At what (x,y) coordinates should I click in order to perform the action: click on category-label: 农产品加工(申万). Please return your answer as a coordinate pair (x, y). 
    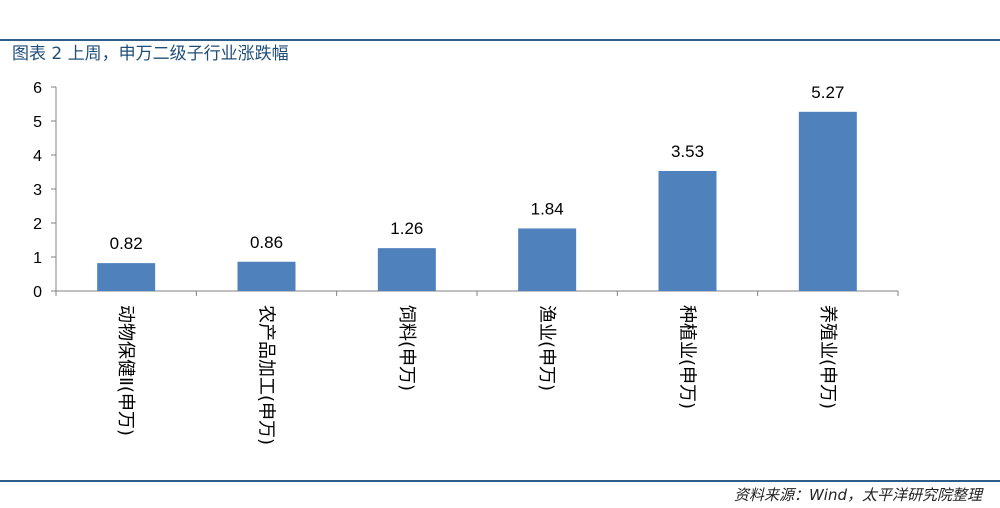
    Looking at the image, I should click on (266, 375).